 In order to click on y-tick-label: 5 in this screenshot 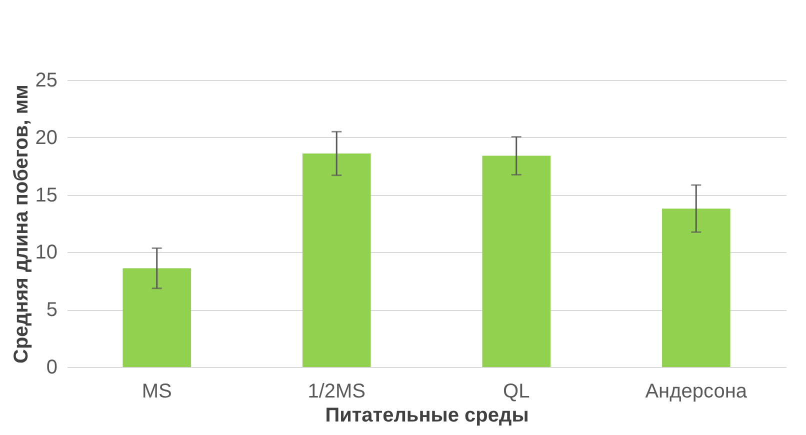, I will do `click(52, 310)`.